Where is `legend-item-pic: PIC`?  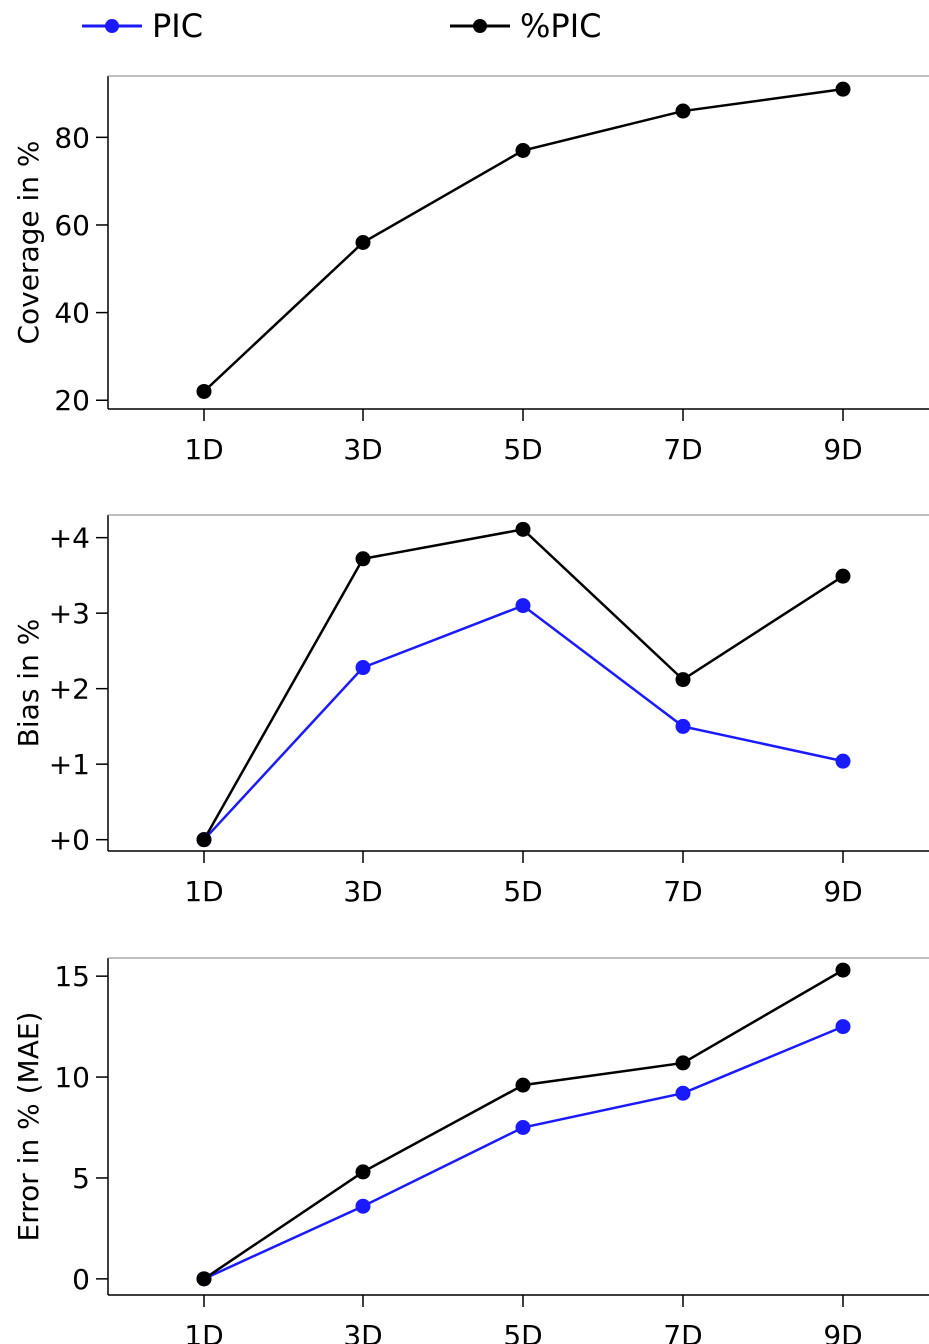 legend-item-pic: PIC is located at coordinates (142, 26).